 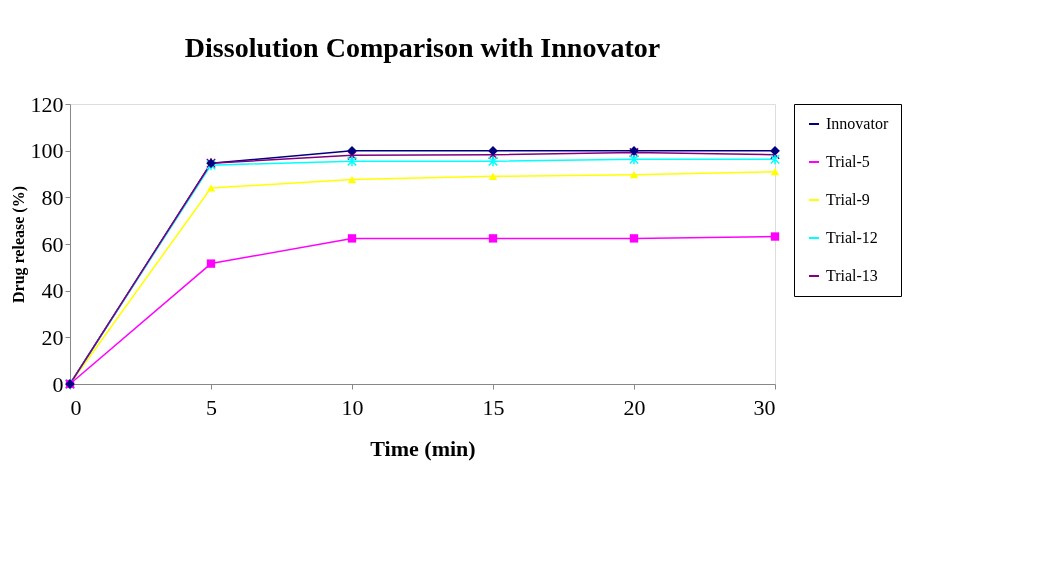 What do you see at coordinates (422, 47) in the screenshot?
I see `chart-title: Dissolution Comparison with Innovator` at bounding box center [422, 47].